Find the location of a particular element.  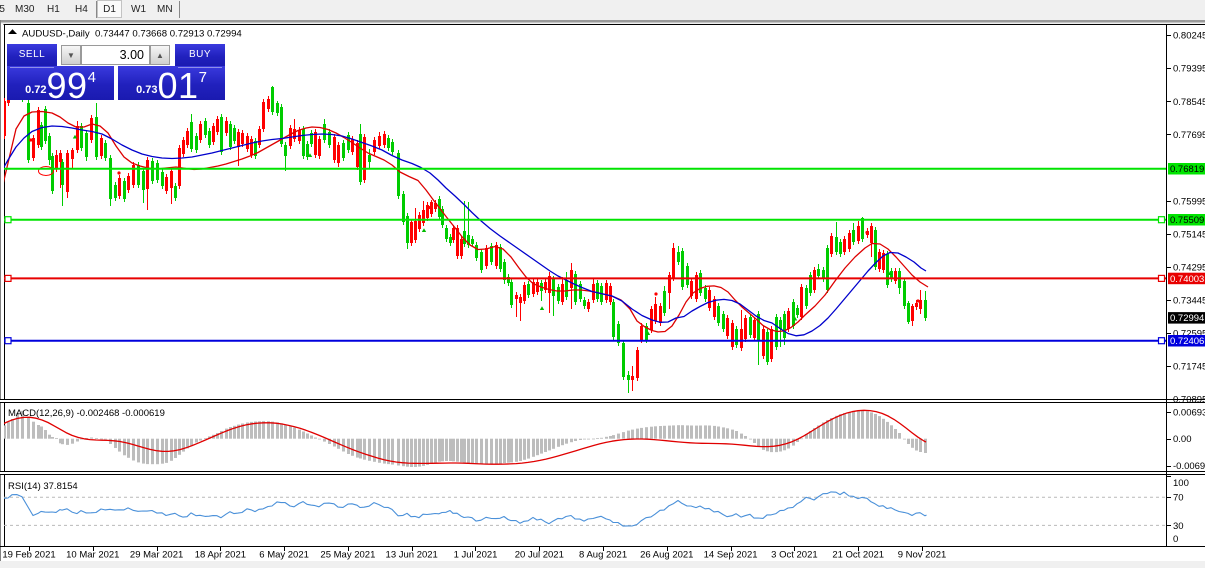

svg-text: 20 Jul 2021 is located at coordinates (539, 555).